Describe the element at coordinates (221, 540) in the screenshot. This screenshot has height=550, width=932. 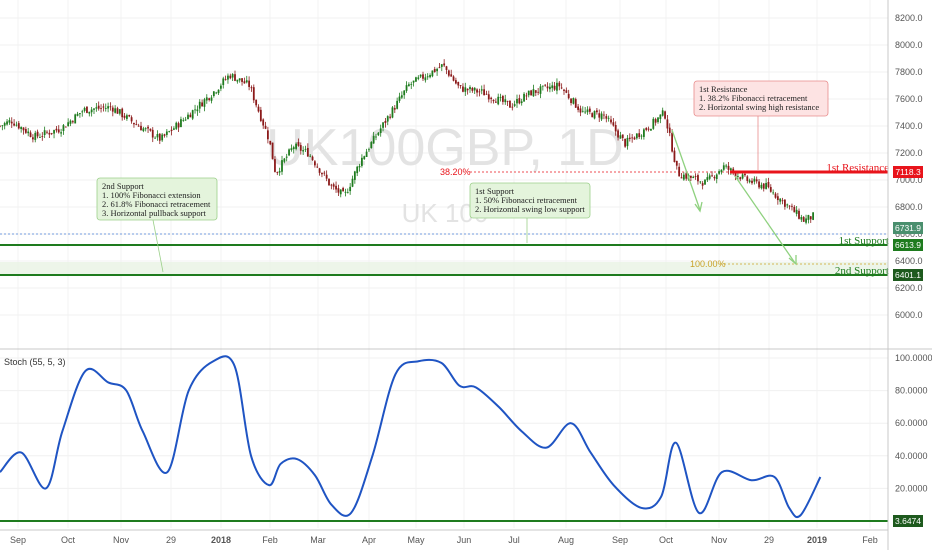
I see `time-tick-label: 2018` at that location.